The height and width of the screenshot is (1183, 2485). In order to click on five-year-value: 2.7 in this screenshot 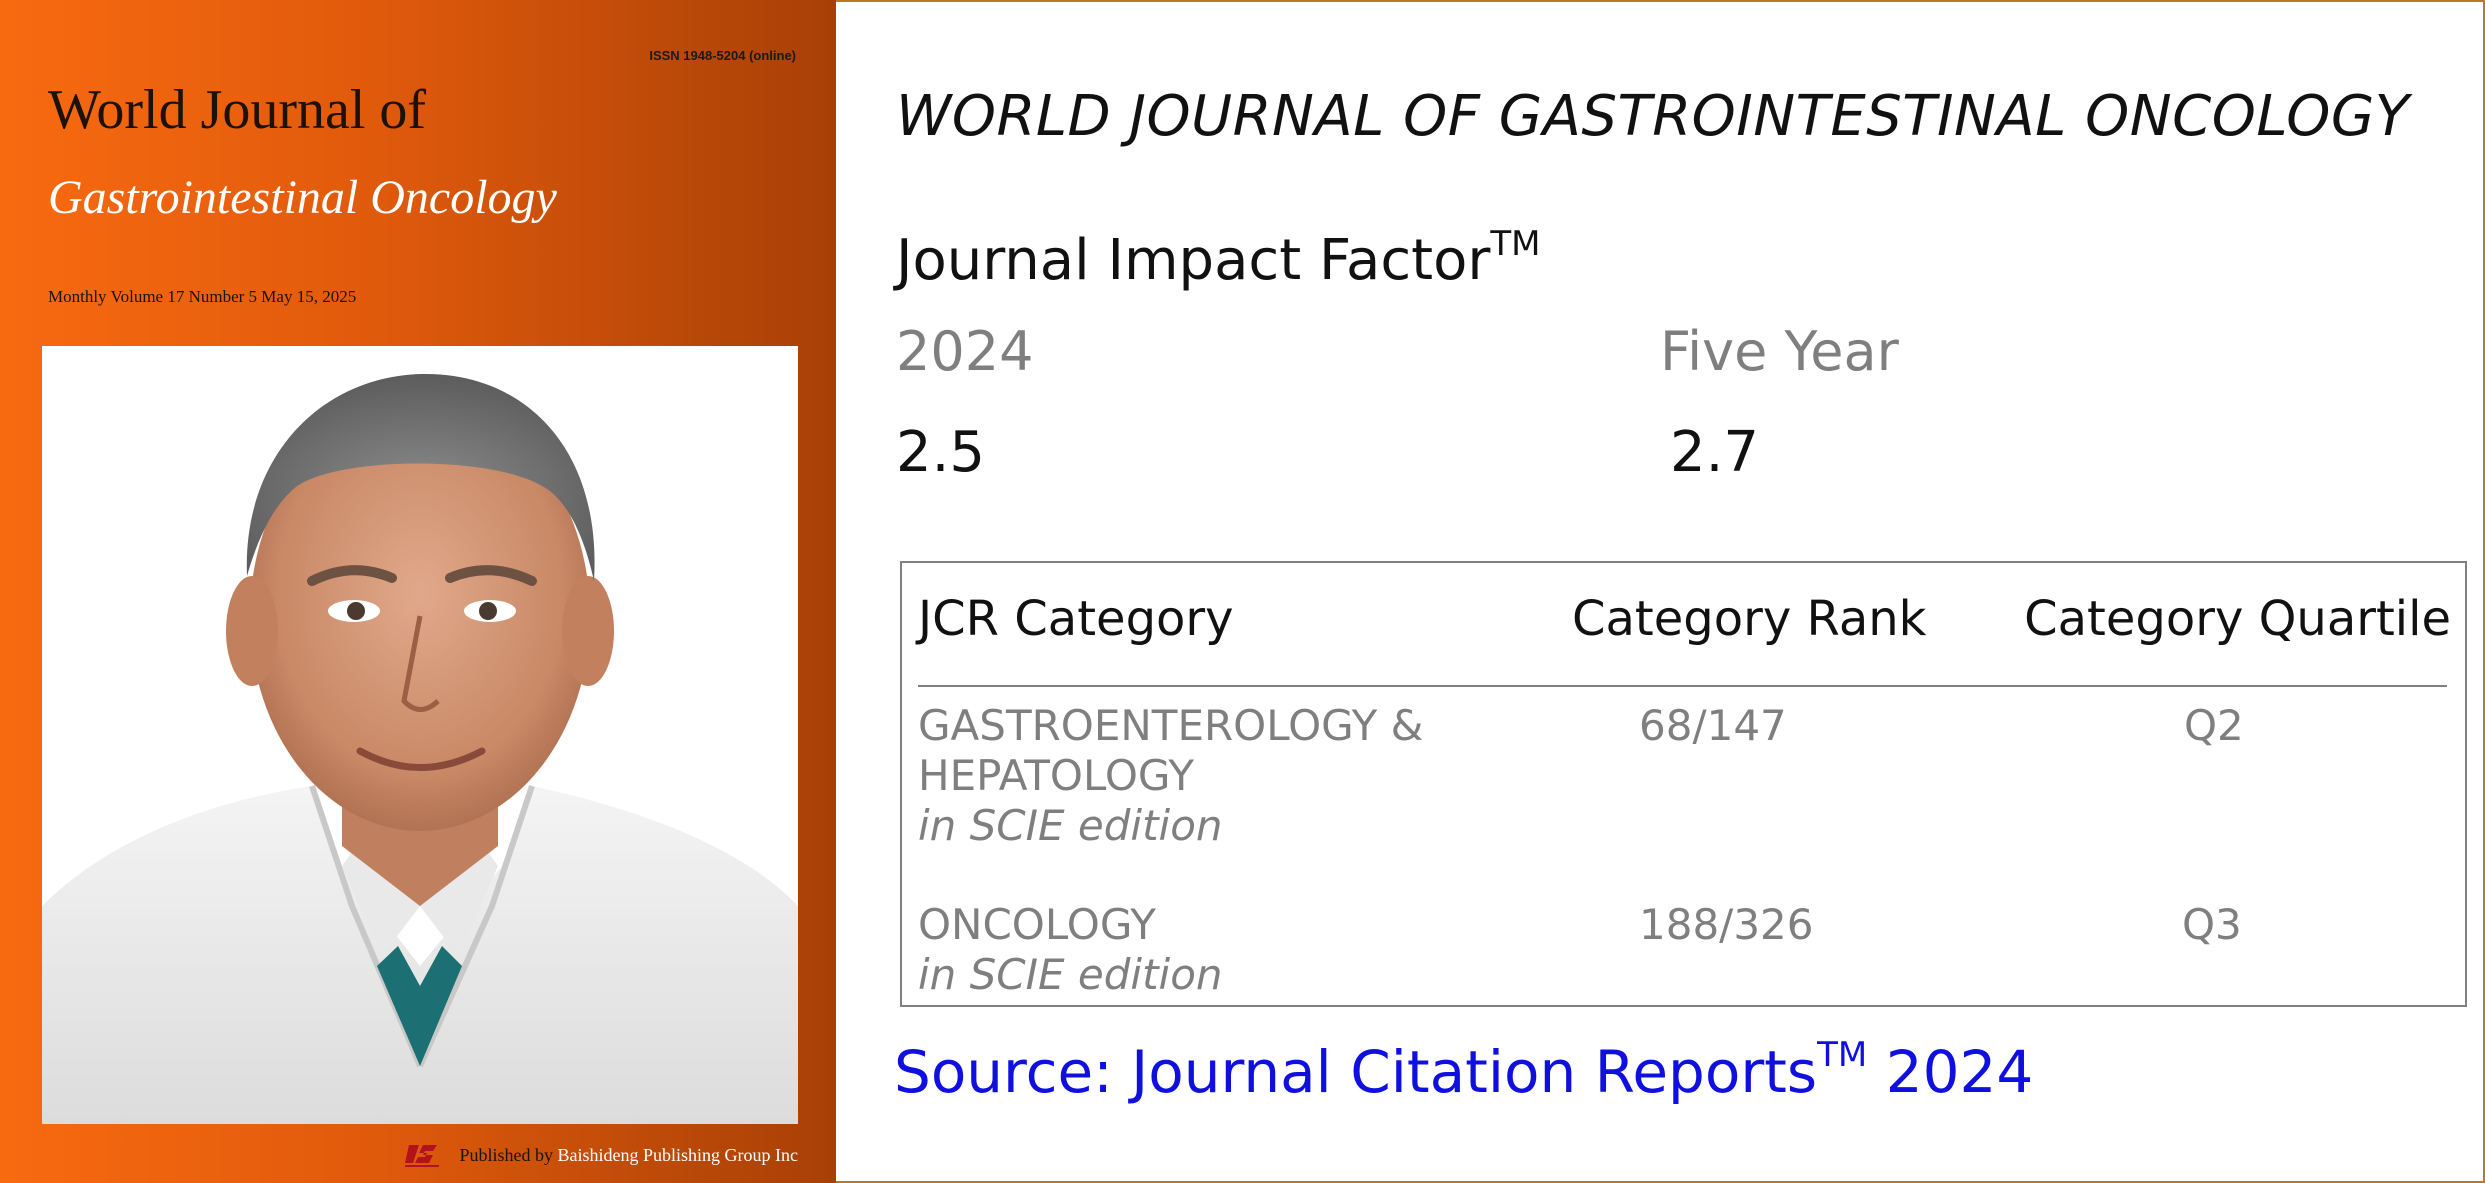, I will do `click(1715, 452)`.